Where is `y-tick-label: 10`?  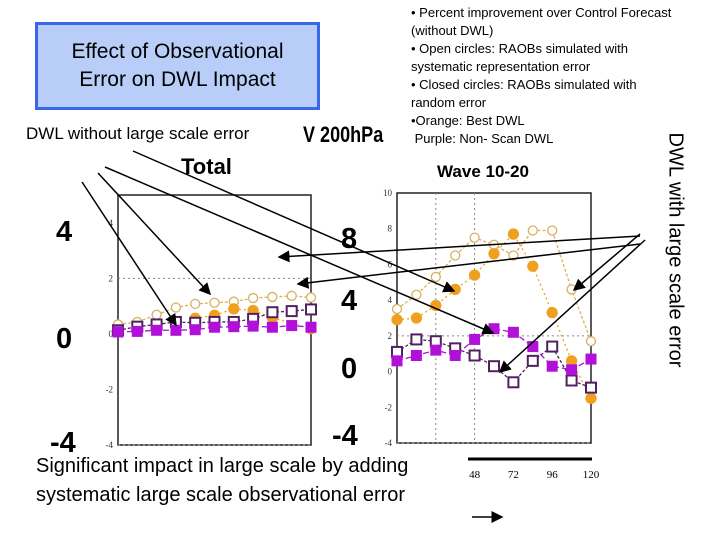 y-tick-label: 10 is located at coordinates (388, 193).